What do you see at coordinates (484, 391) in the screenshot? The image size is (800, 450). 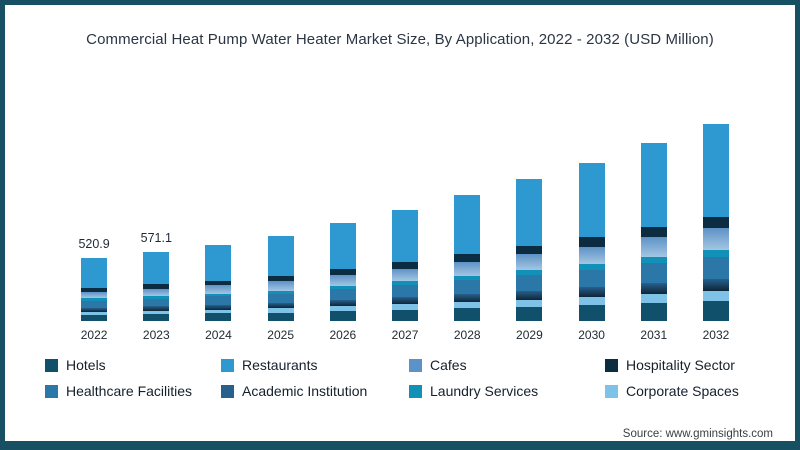 I see `legend-label: Laundry Services` at bounding box center [484, 391].